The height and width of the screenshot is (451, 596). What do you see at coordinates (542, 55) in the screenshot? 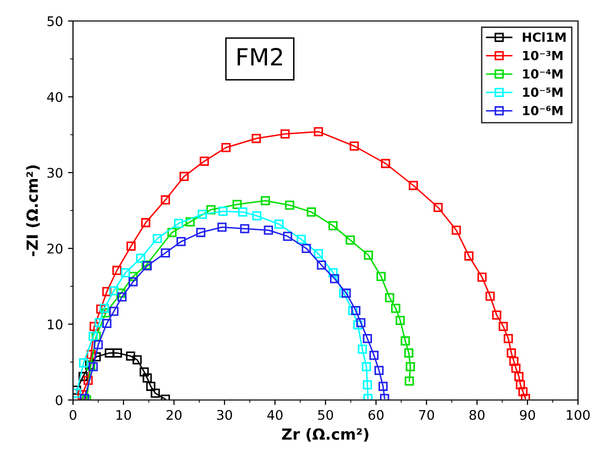
I see `legend-label: 10⁻³M` at bounding box center [542, 55].